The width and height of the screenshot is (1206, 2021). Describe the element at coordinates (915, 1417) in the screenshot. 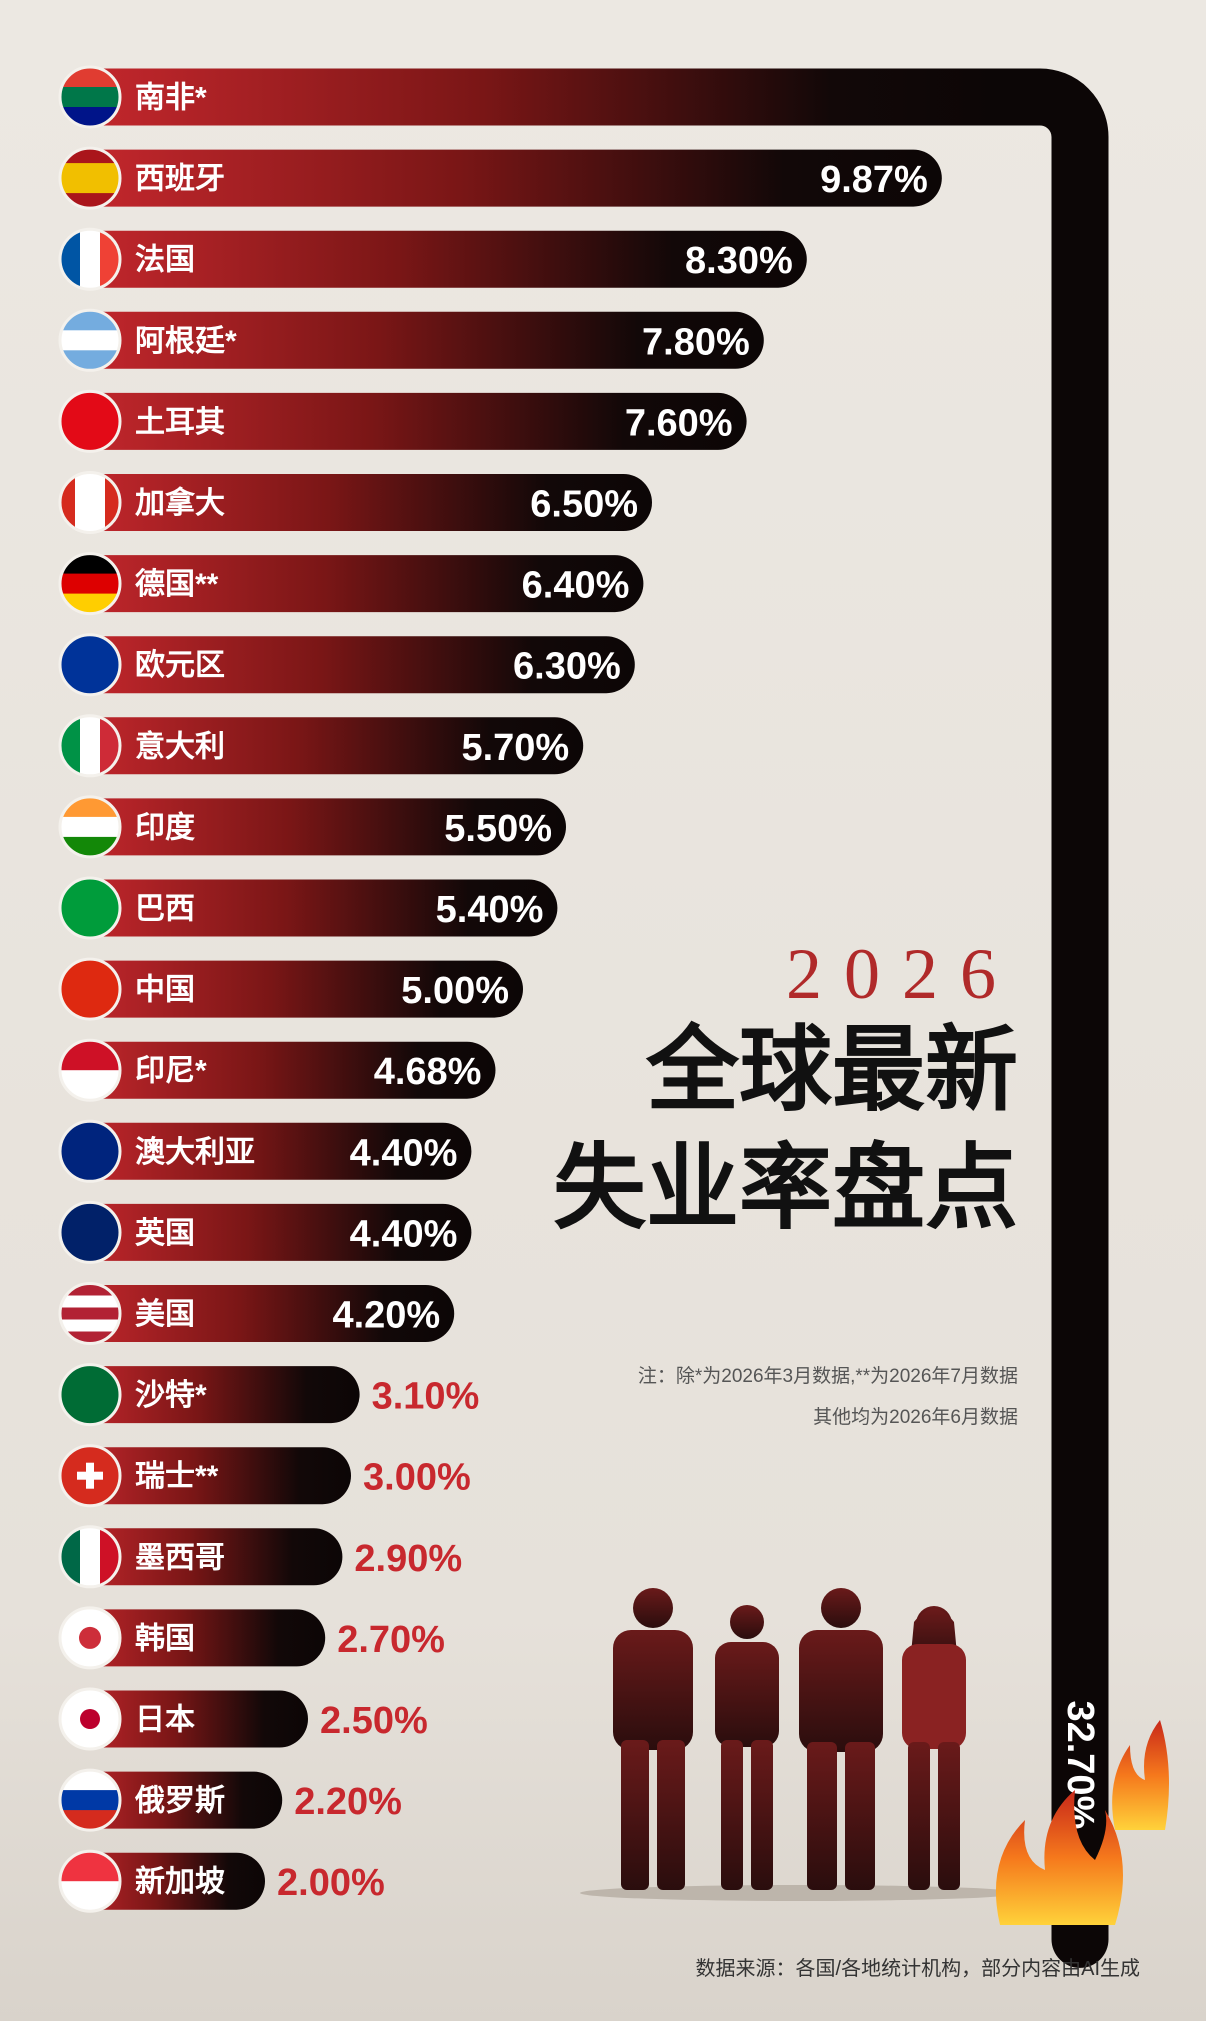

I see `note: 其他均为2026年6月数据` at that location.